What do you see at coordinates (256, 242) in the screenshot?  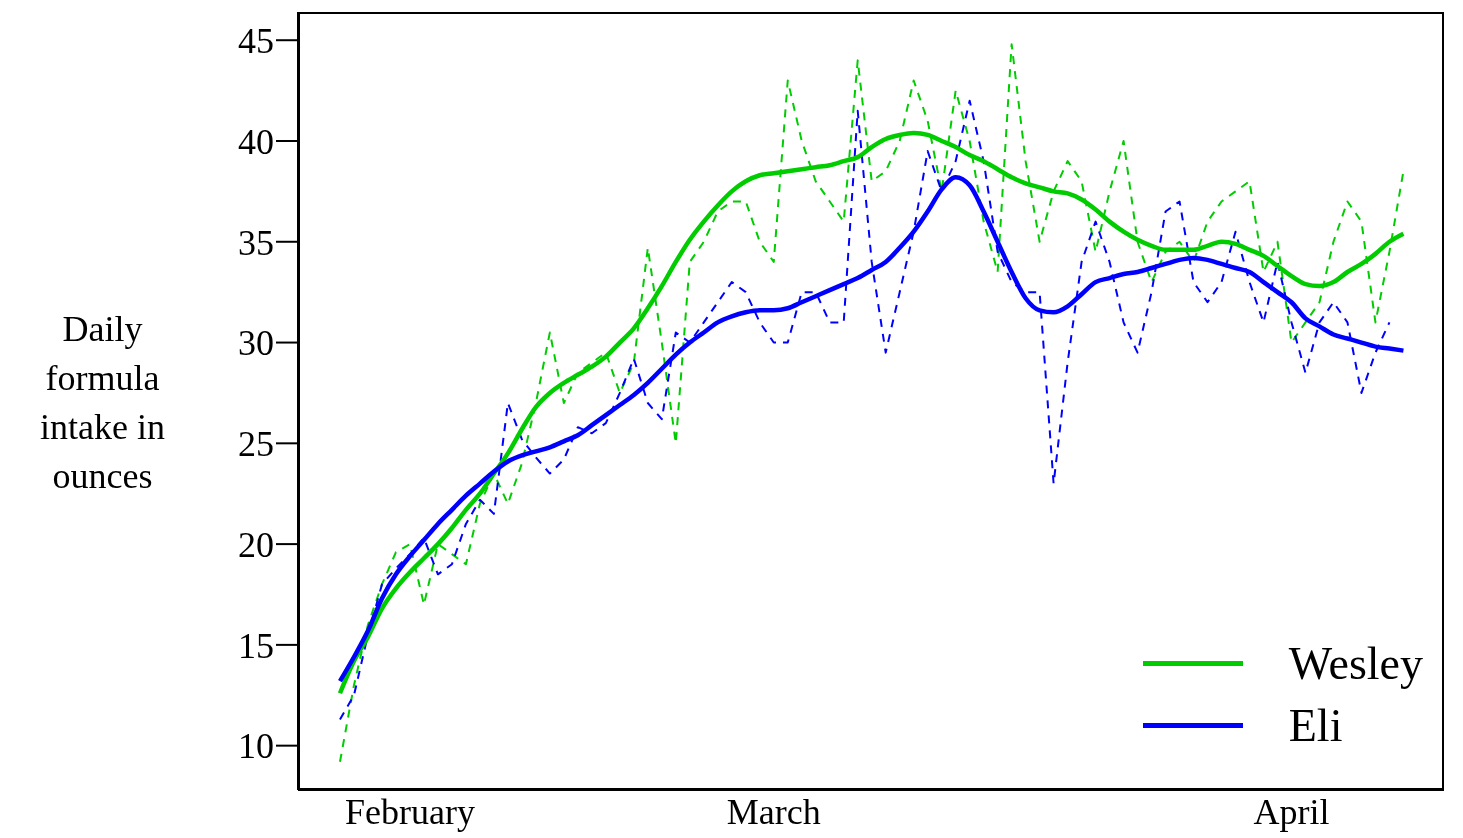 I see `y-tick-label: 35` at bounding box center [256, 242].